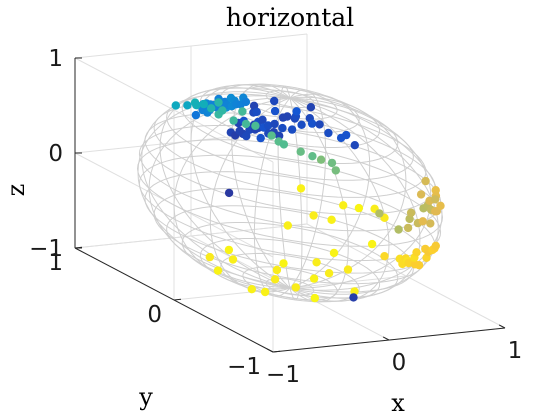 The width and height of the screenshot is (560, 420). Describe the element at coordinates (398, 403) in the screenshot. I see `x-axis-label: x` at that location.